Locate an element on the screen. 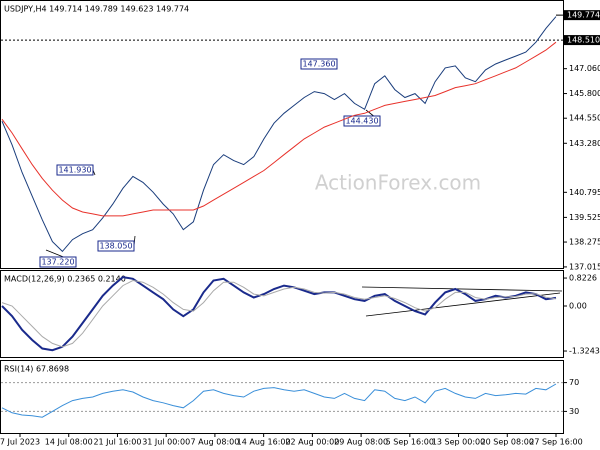  y-tick-label: 145.800 is located at coordinates (584, 93).